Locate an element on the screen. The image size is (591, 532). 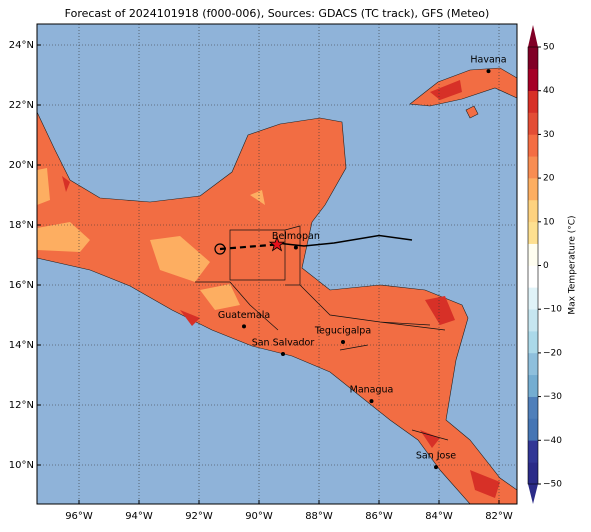
observed-track is located at coordinates (344, 240).